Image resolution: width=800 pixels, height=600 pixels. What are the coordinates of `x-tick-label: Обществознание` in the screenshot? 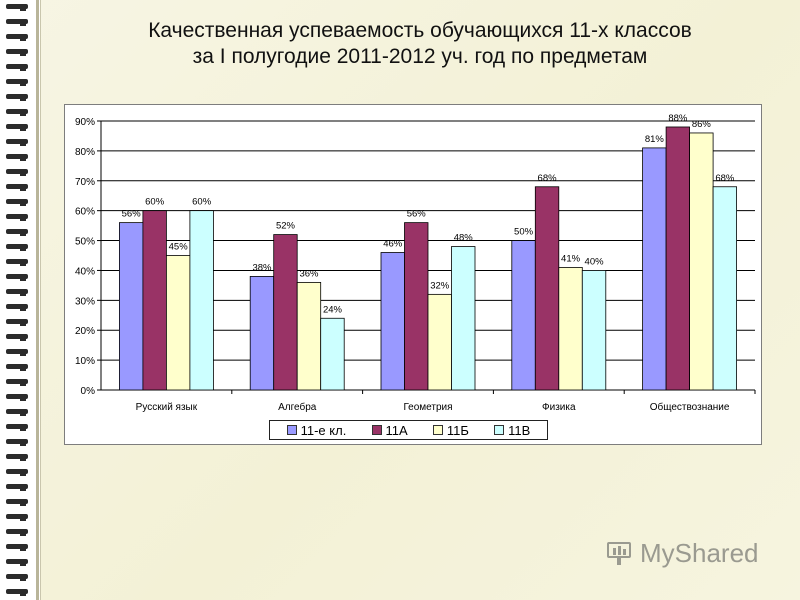 It's located at (690, 407).